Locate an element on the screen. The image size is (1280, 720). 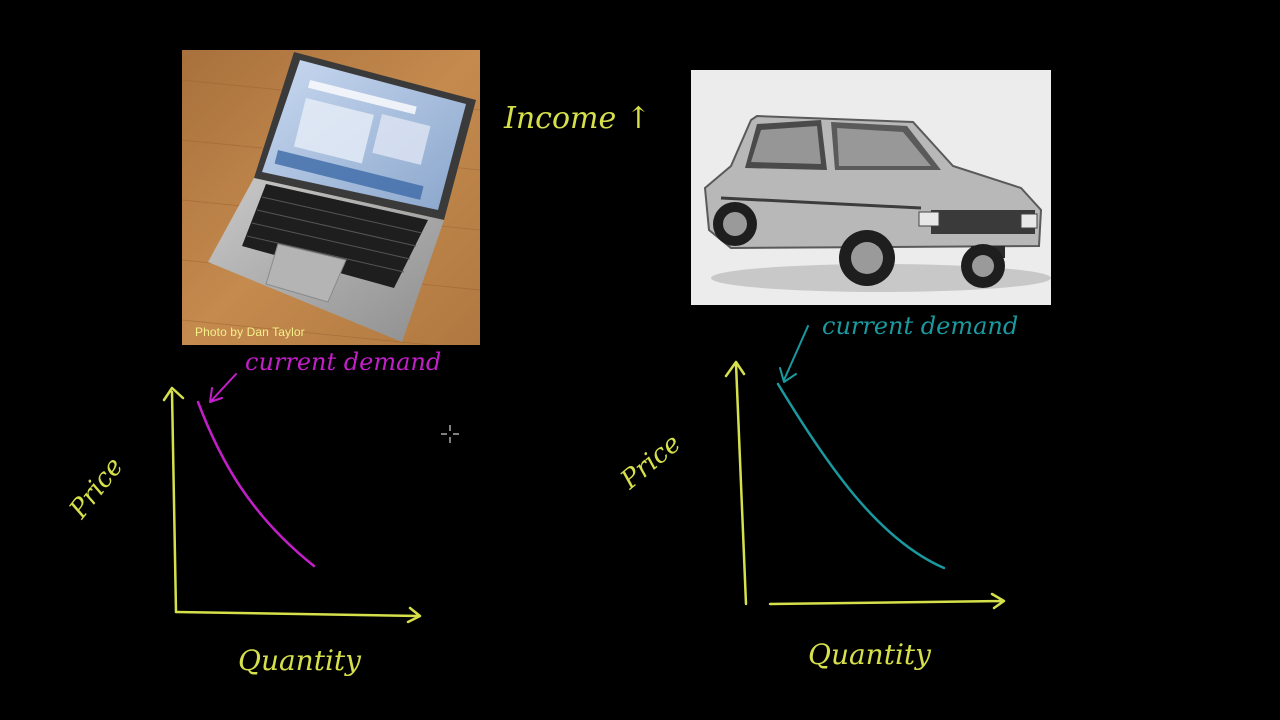
car-x-axis is located at coordinates (887, 601).